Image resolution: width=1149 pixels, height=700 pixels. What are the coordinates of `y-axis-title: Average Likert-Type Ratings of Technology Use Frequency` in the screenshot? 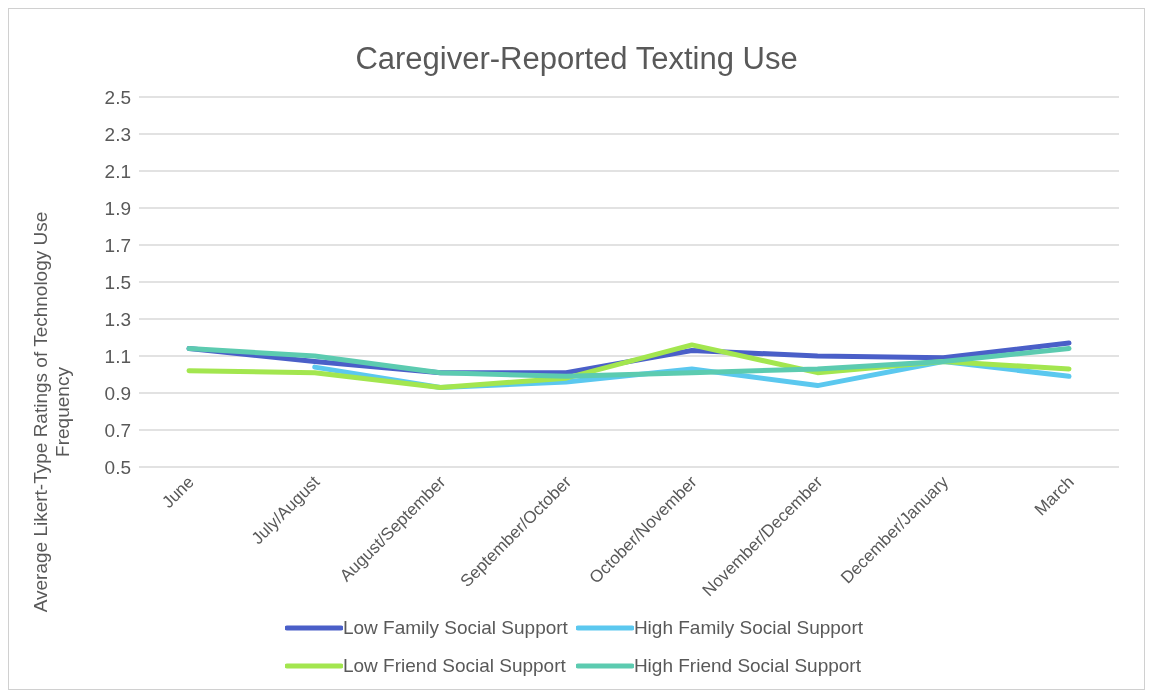 It's located at (51, 412).